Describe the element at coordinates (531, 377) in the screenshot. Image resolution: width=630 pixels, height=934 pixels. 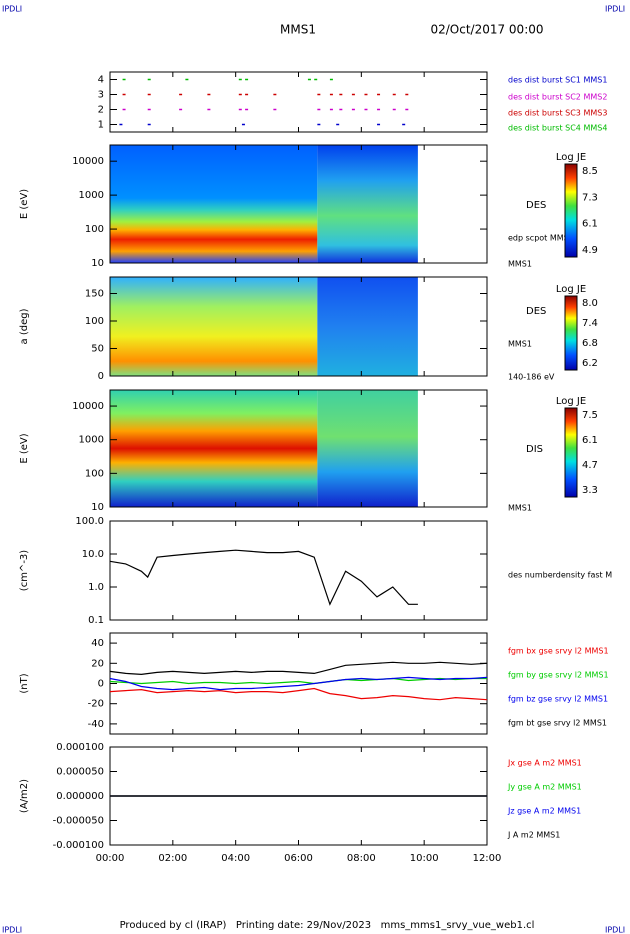
I see `side-label: 140-186 eV` at that location.